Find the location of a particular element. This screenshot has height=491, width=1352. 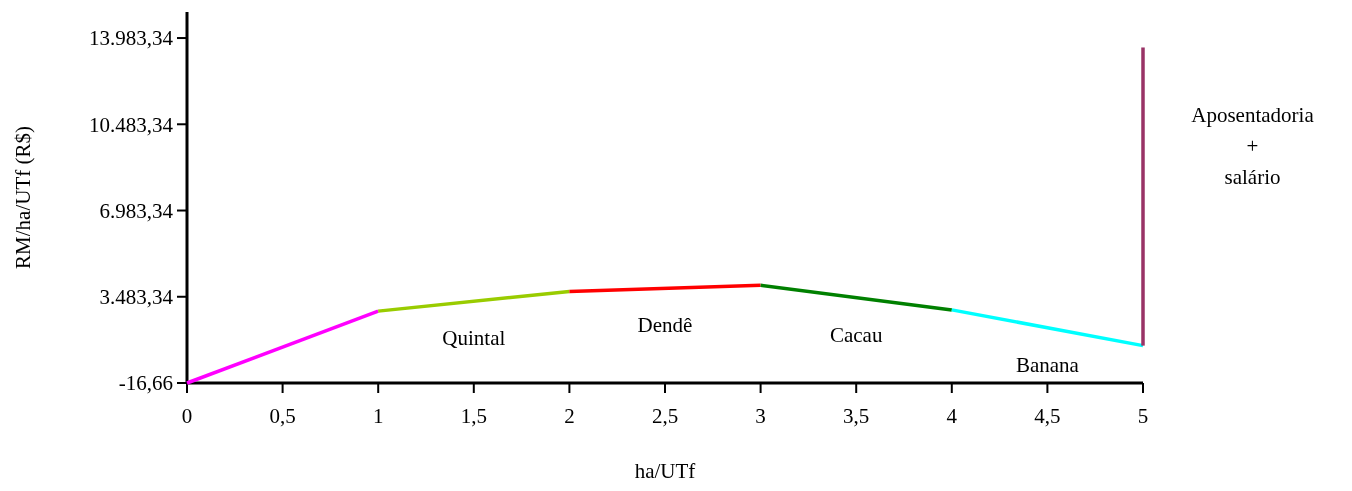

text: Aposentadoria + salário is located at coordinates (1253, 146).